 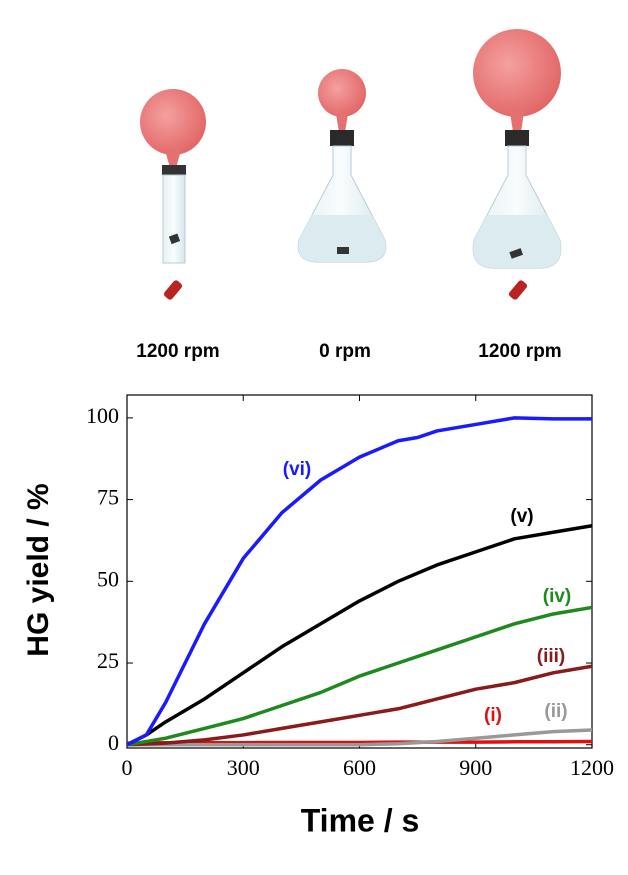 What do you see at coordinates (108, 578) in the screenshot?
I see `y-tick-label: 50` at bounding box center [108, 578].